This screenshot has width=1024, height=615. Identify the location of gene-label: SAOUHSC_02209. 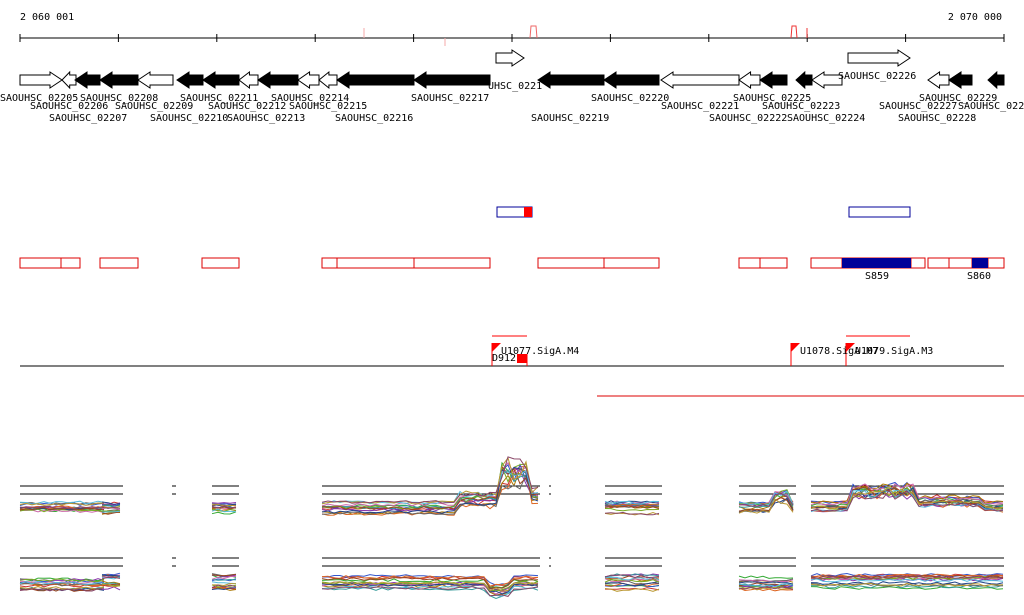
(154, 106).